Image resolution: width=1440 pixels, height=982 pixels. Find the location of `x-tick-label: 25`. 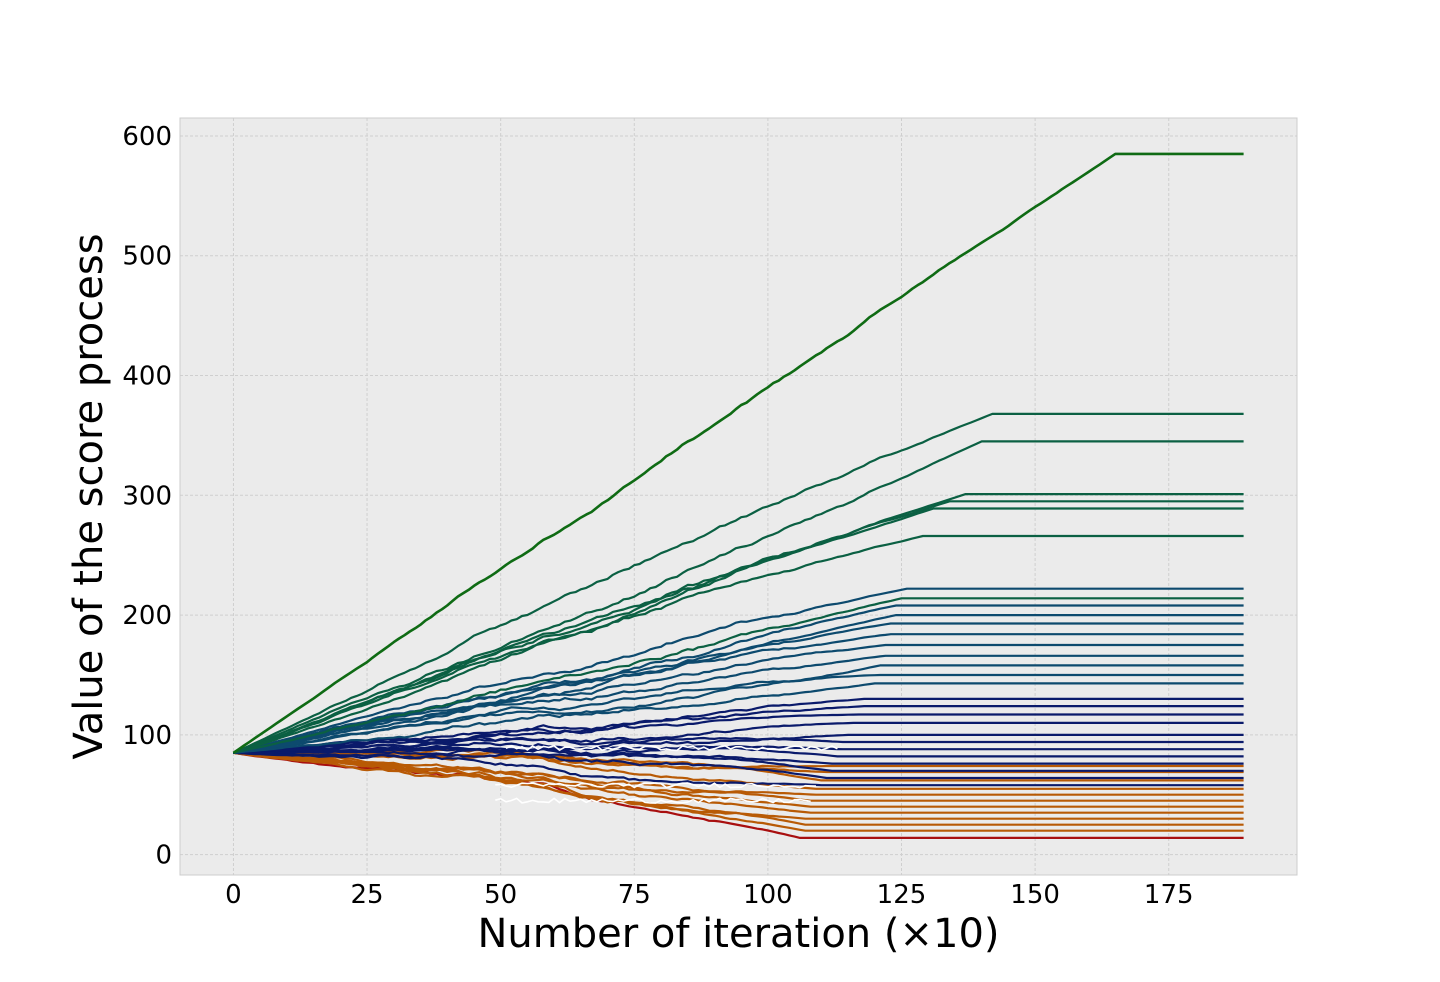

x-tick-label: 25 is located at coordinates (367, 895).